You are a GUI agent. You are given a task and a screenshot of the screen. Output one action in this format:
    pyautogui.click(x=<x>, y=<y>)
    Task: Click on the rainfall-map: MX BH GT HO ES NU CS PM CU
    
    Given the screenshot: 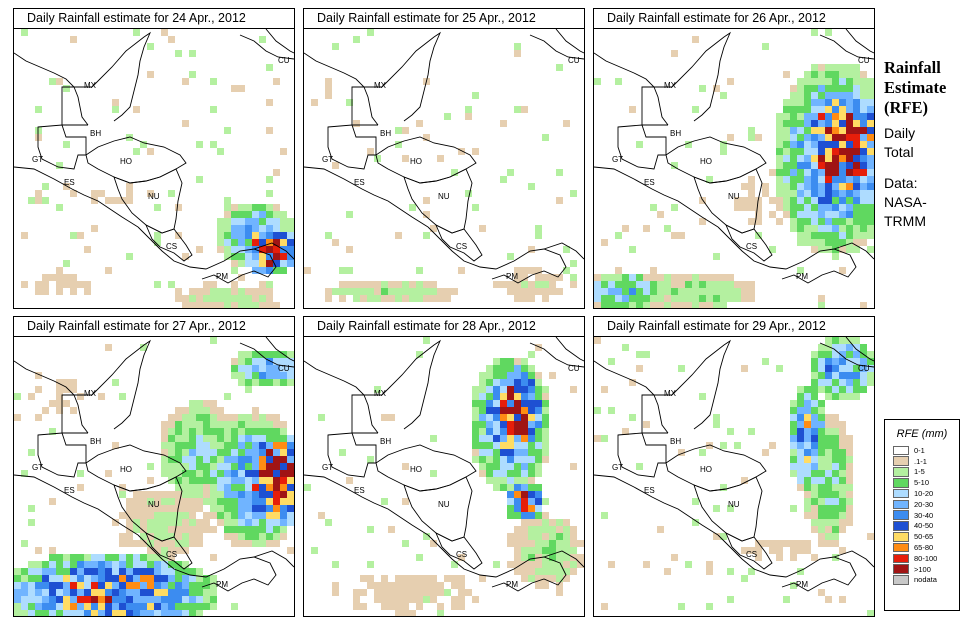 What is the action you would take?
    pyautogui.click(x=444, y=476)
    